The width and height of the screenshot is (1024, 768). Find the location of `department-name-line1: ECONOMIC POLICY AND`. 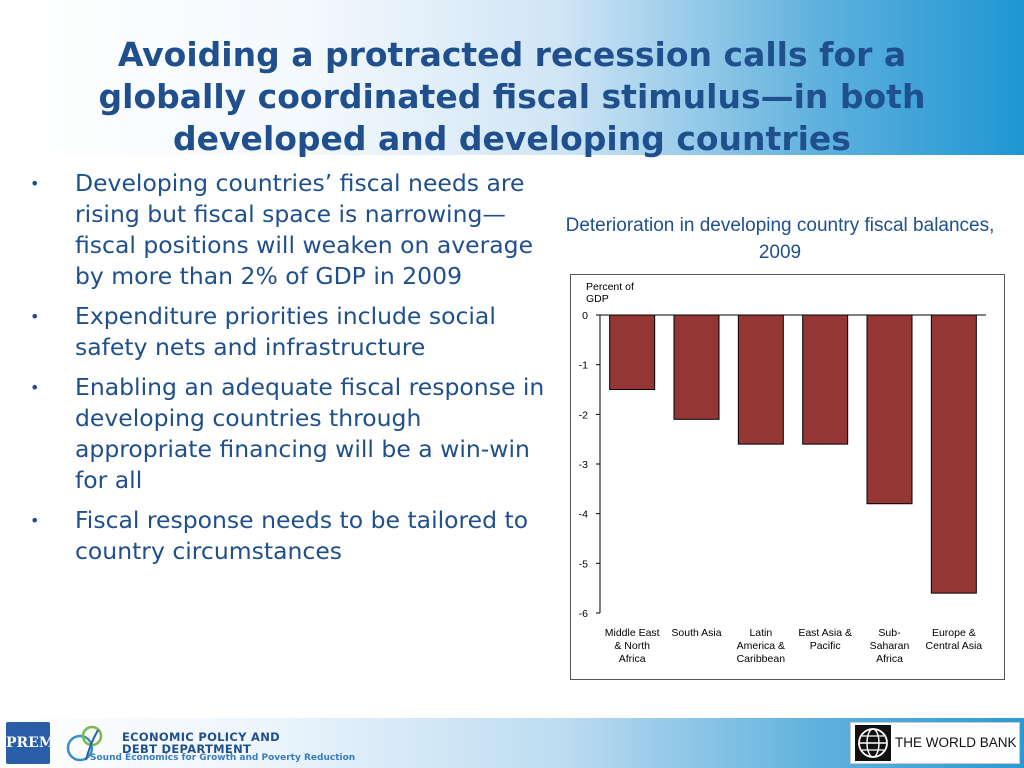

department-name-line1: ECONOMIC POLICY AND is located at coordinates (201, 737).